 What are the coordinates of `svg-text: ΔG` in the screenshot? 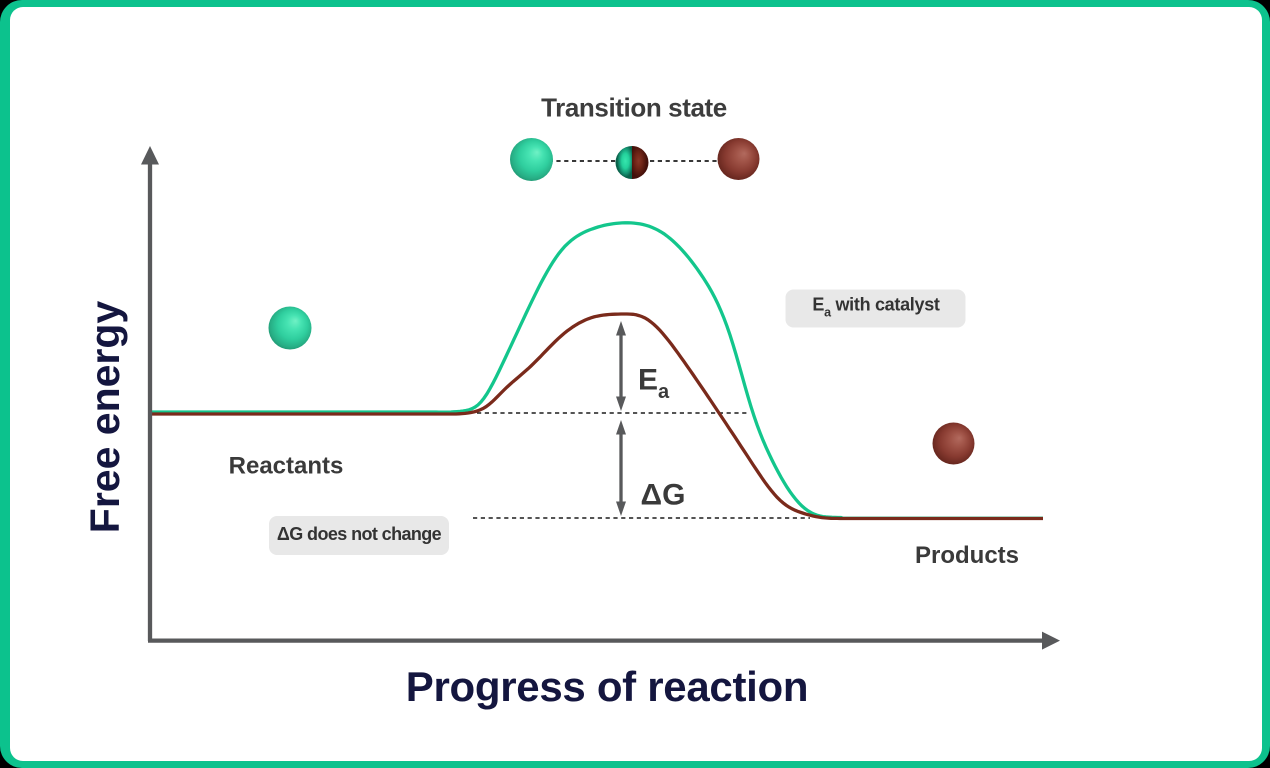 It's located at (663, 495).